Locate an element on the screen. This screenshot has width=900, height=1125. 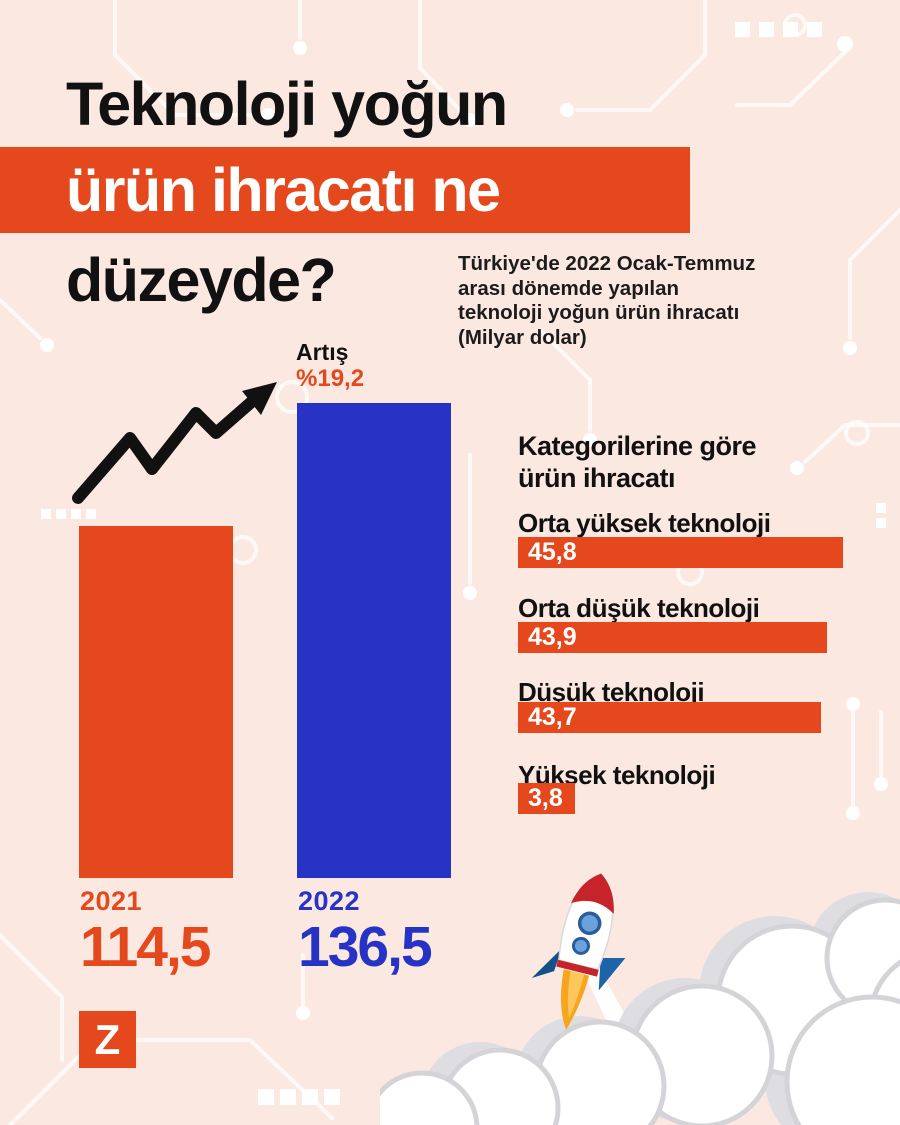
title-highlight-band: ürün ihracatı ne is located at coordinates (345, 190).